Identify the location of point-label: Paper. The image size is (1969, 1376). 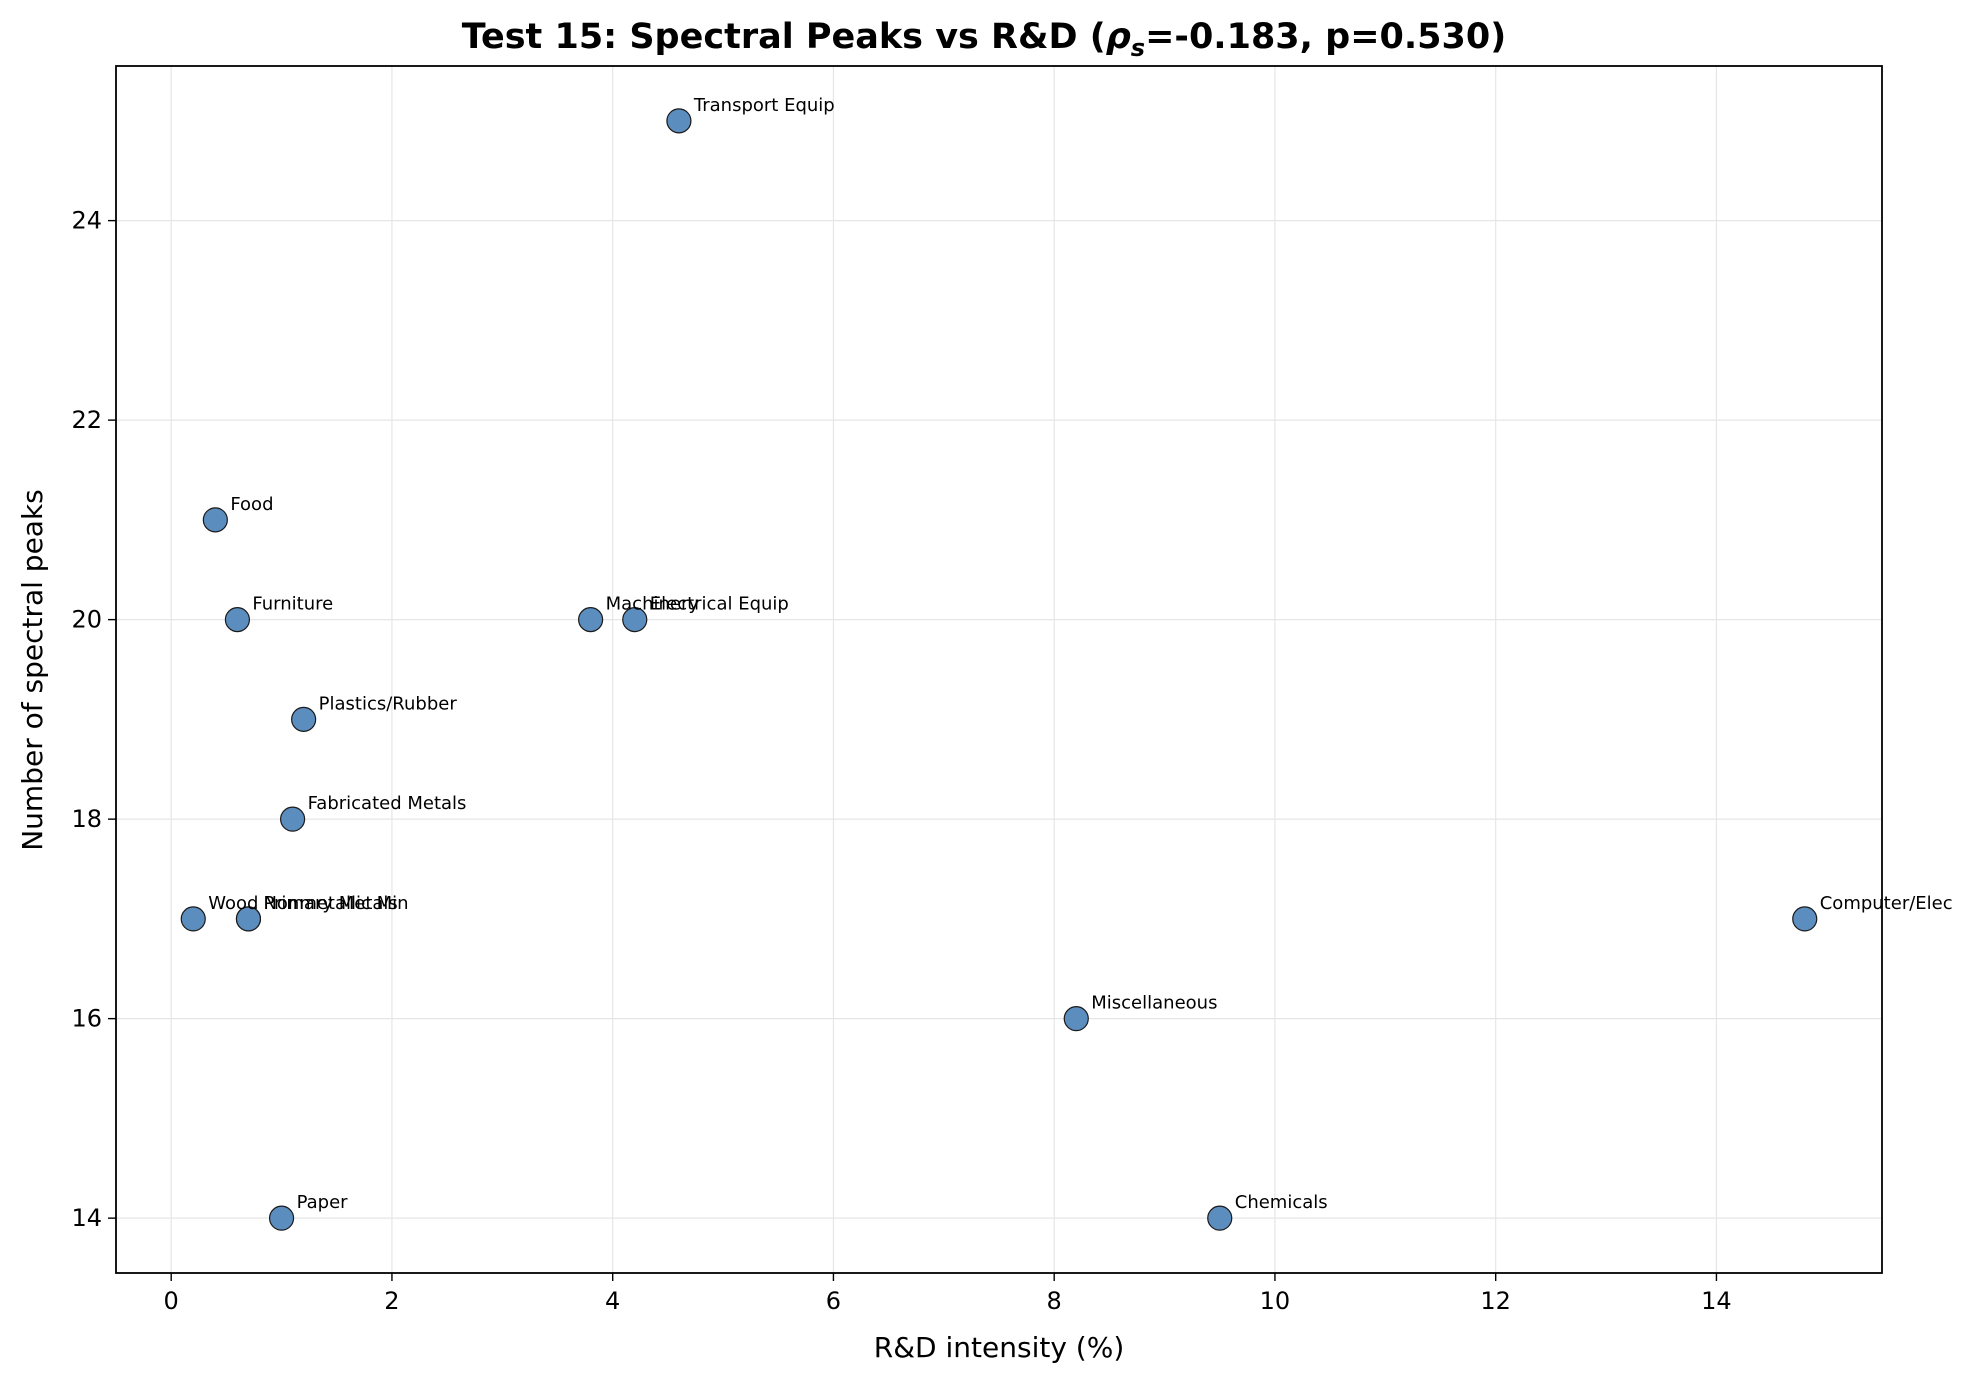
(323, 1202).